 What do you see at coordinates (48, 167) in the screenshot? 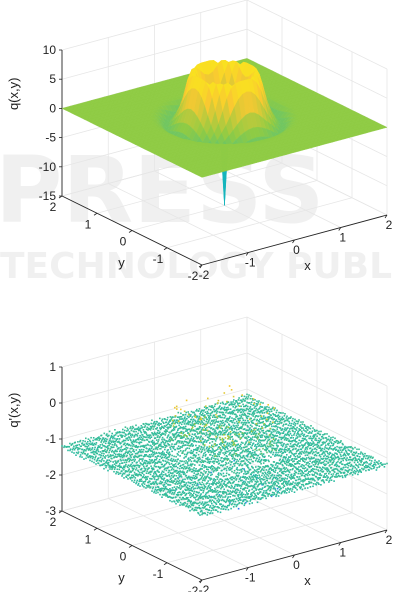
I see `z-tick-label: -10` at bounding box center [48, 167].